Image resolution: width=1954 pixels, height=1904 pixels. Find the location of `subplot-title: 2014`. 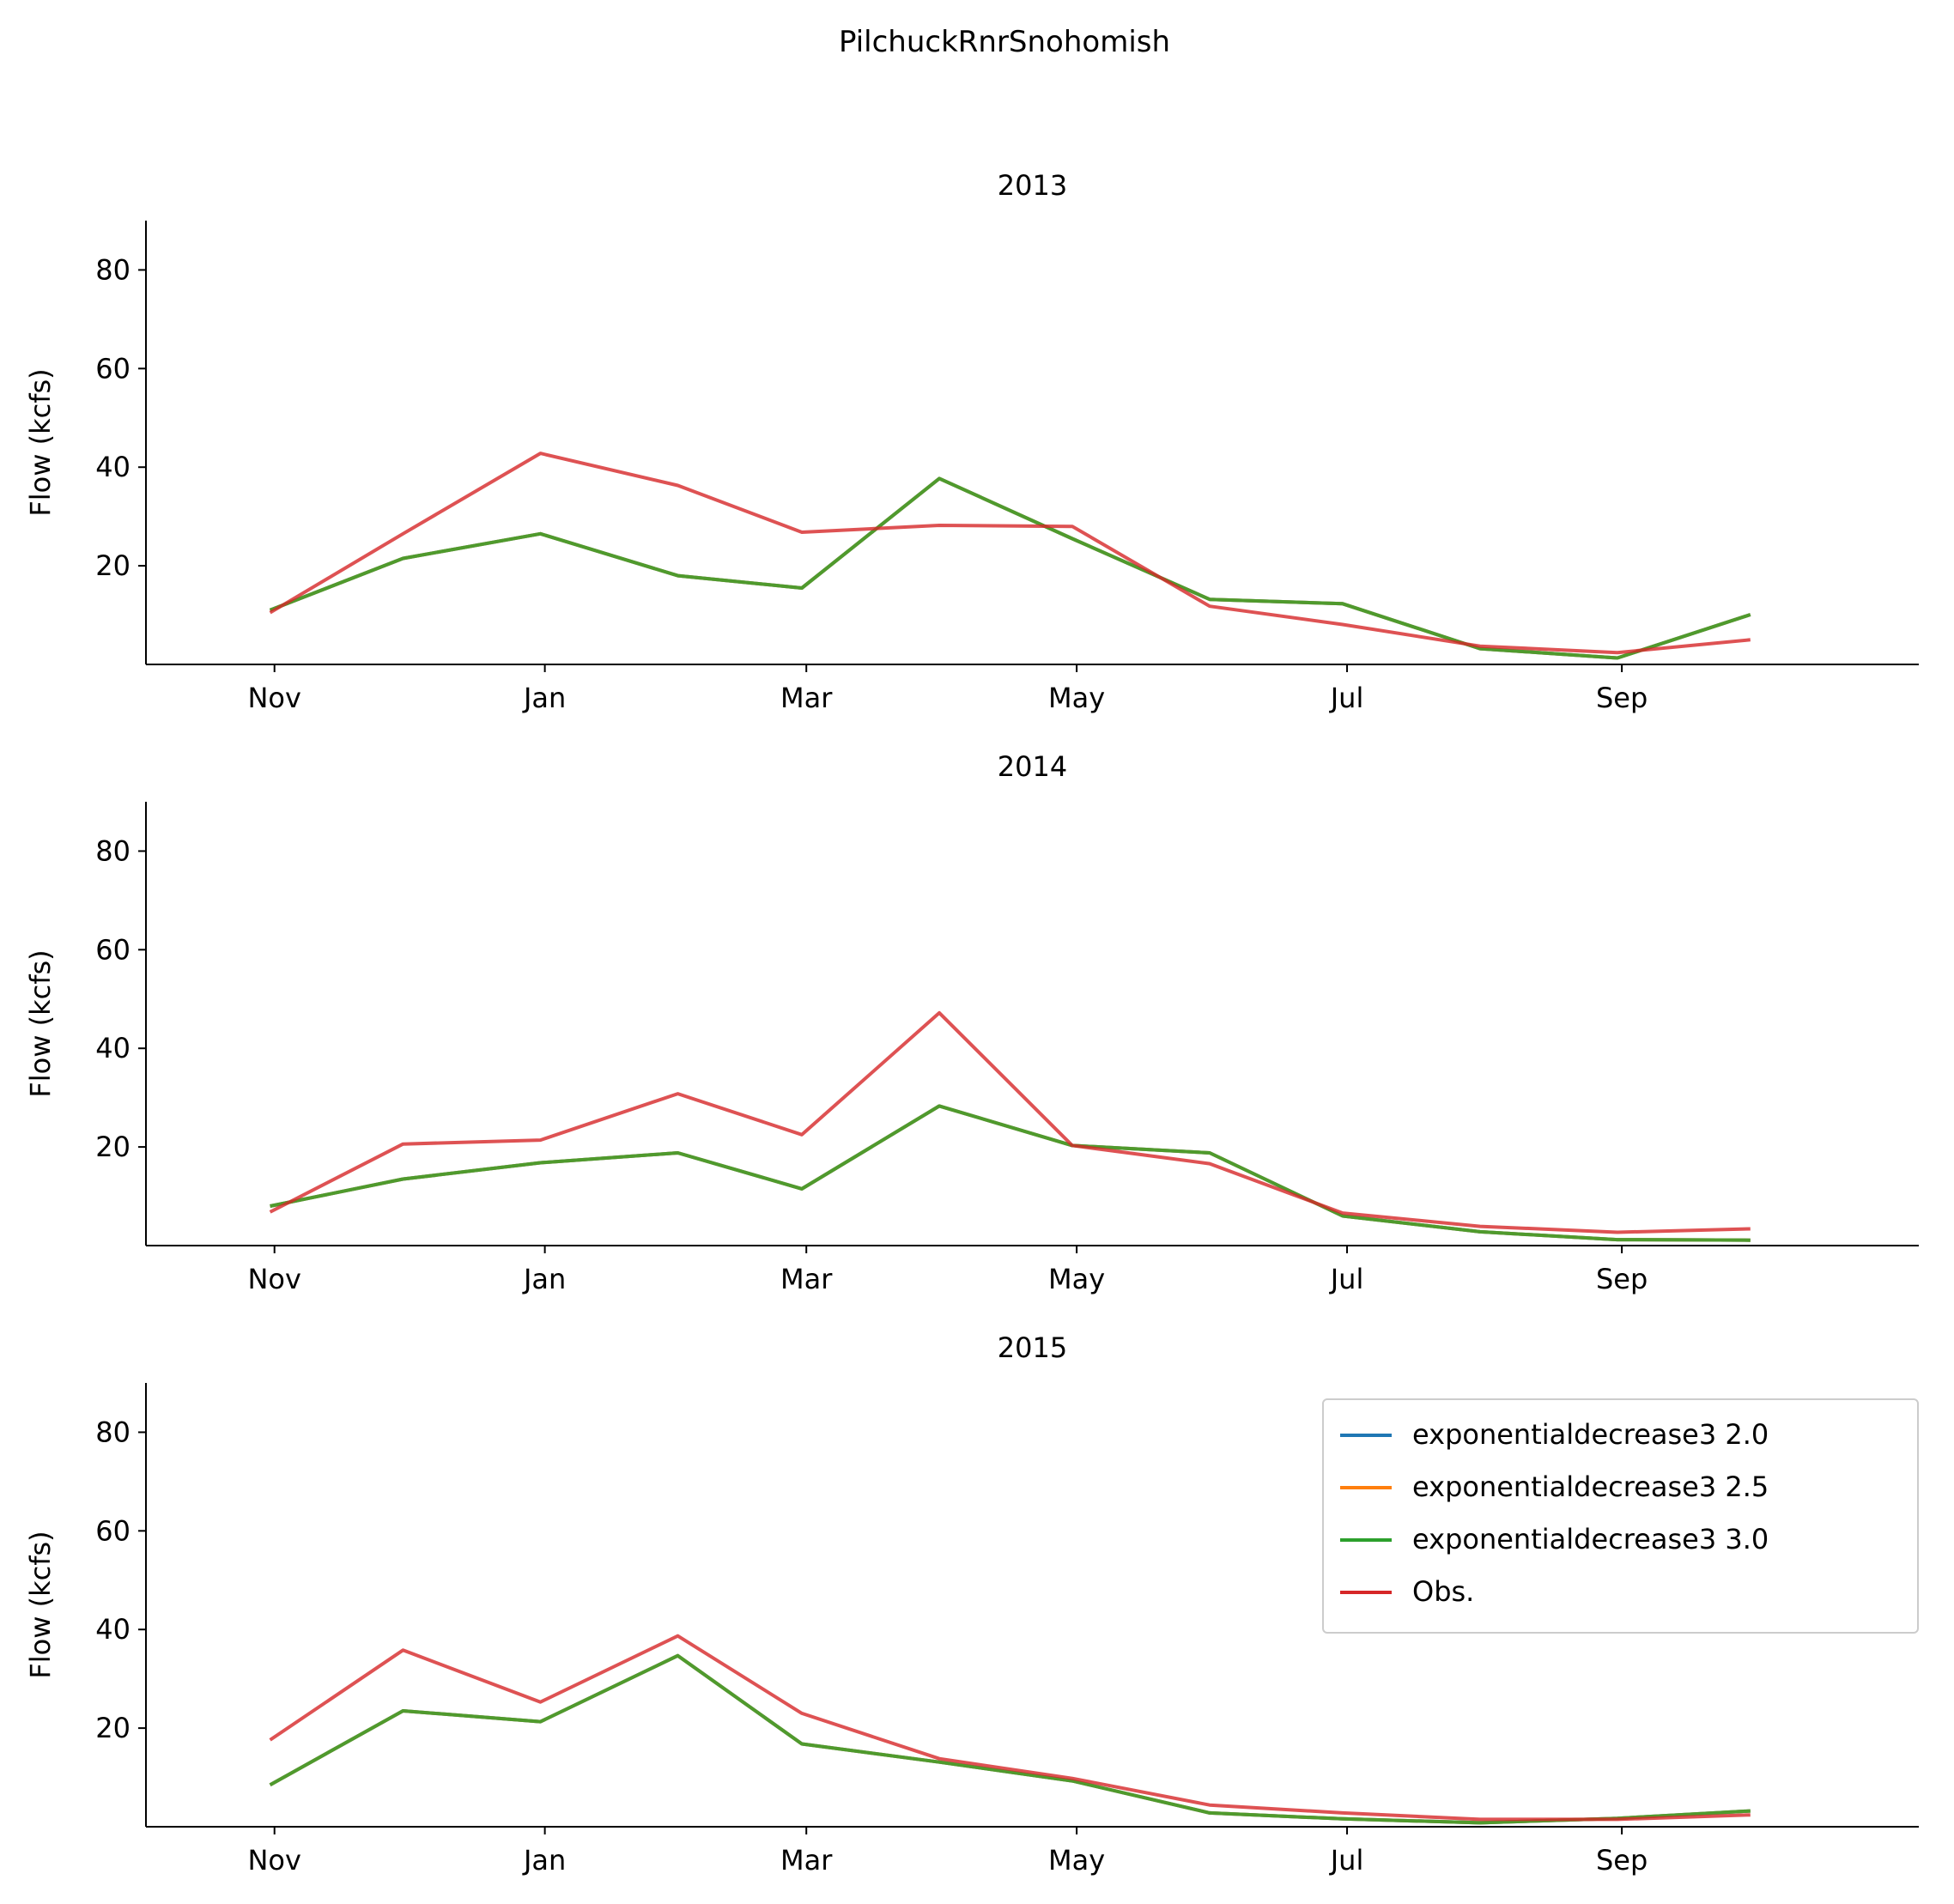

subplot-title: 2014 is located at coordinates (1032, 766).